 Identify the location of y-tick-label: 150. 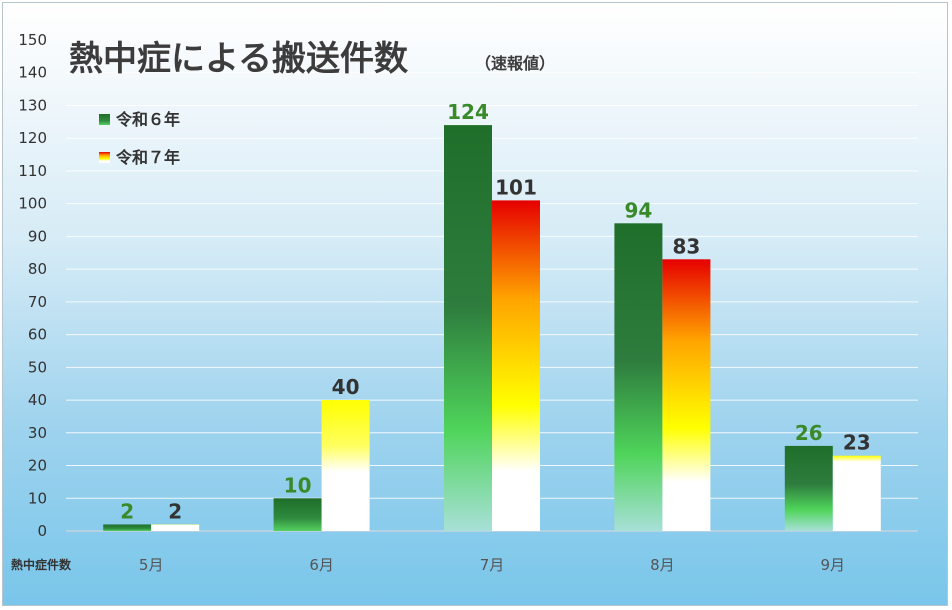
(32, 40).